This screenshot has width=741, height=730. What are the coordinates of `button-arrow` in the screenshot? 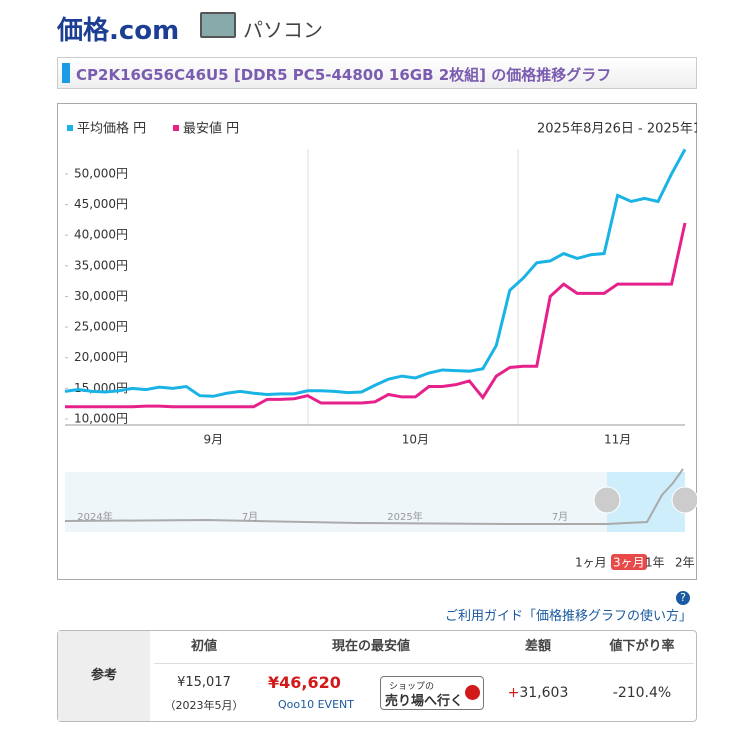 It's located at (472, 692).